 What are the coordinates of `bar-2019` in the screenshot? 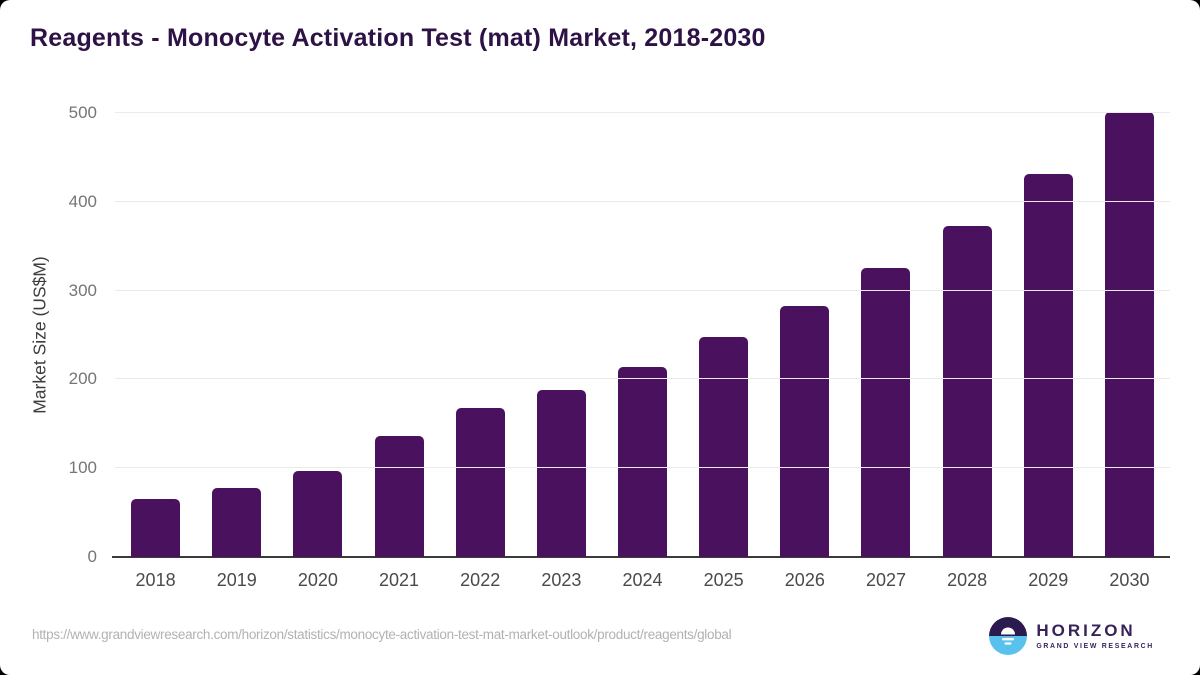 It's located at (237, 522).